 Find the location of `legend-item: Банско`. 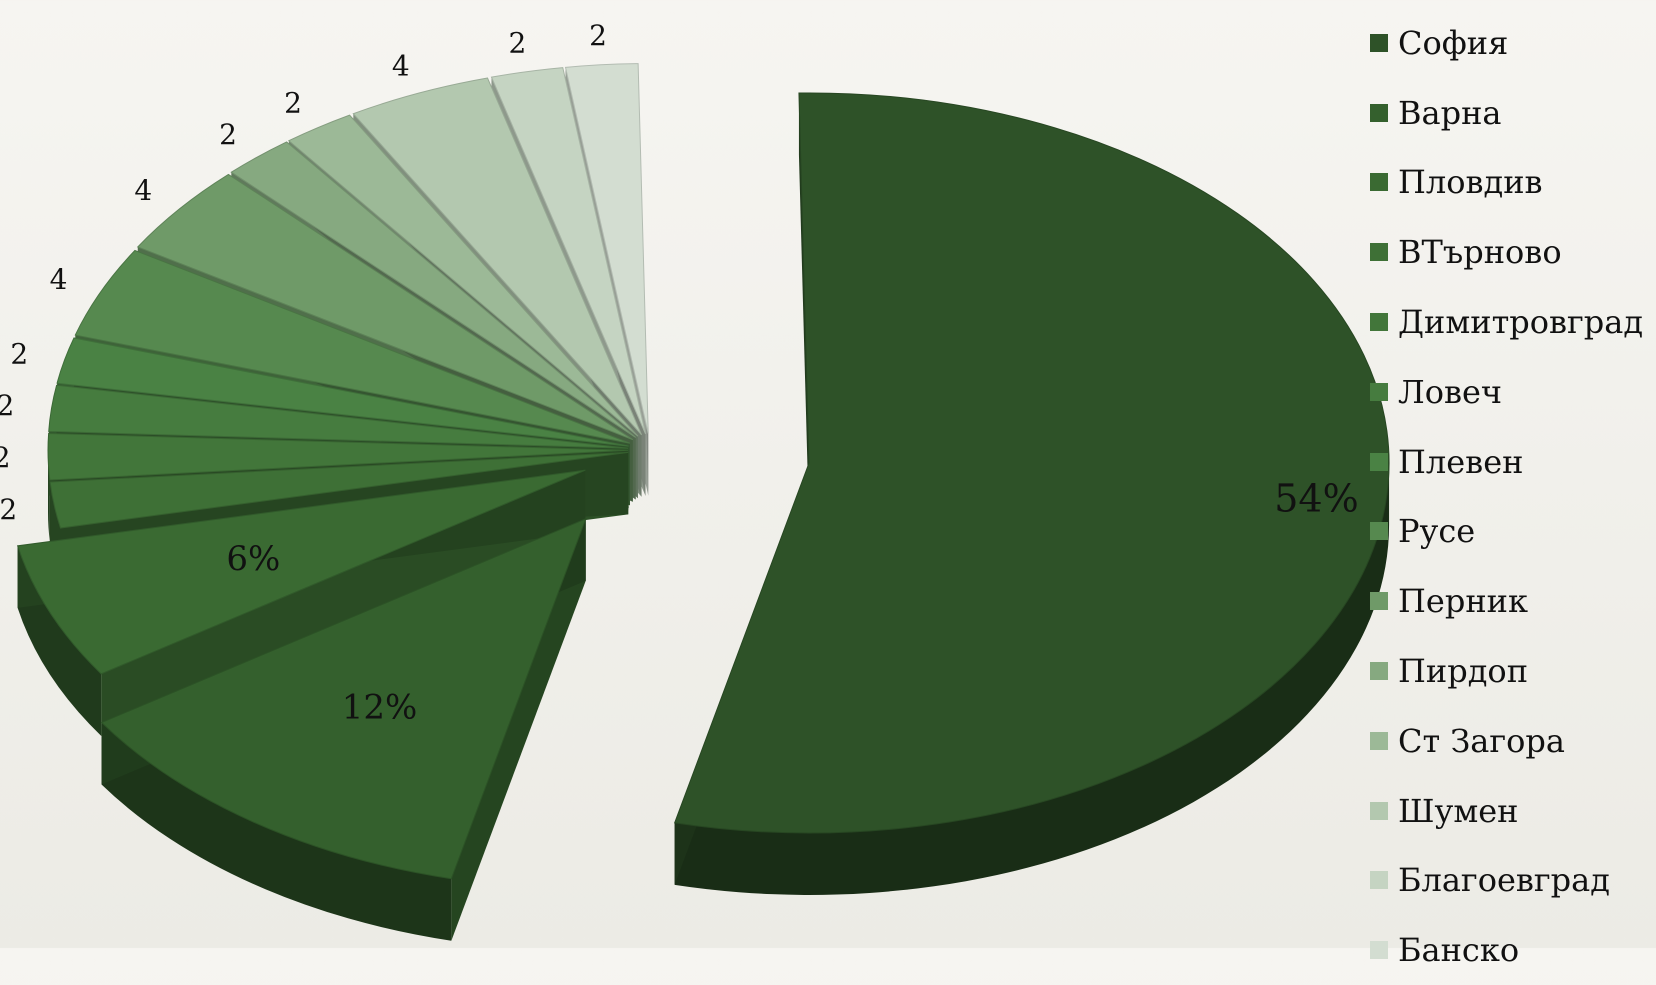

legend-item: Банско is located at coordinates (1506, 950).